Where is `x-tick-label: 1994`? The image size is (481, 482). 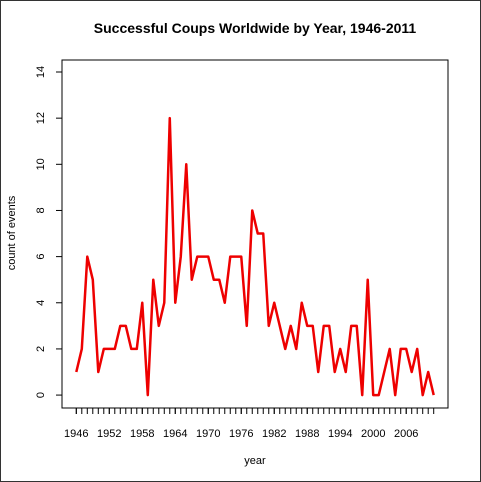 x-tick-label: 1994 is located at coordinates (340, 434).